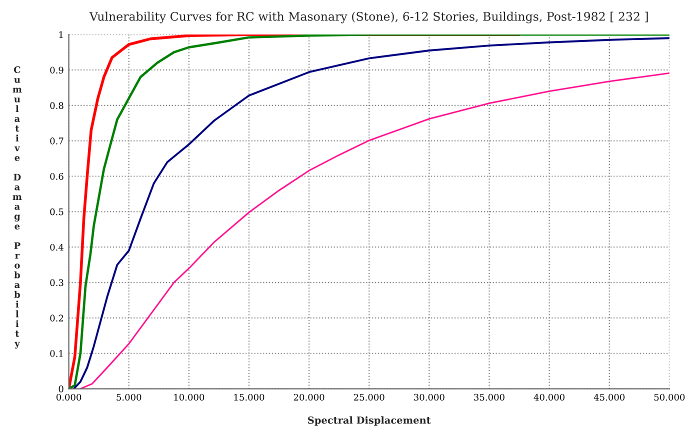  What do you see at coordinates (429, 397) in the screenshot?
I see `x-tick-label: 30.000` at bounding box center [429, 397].